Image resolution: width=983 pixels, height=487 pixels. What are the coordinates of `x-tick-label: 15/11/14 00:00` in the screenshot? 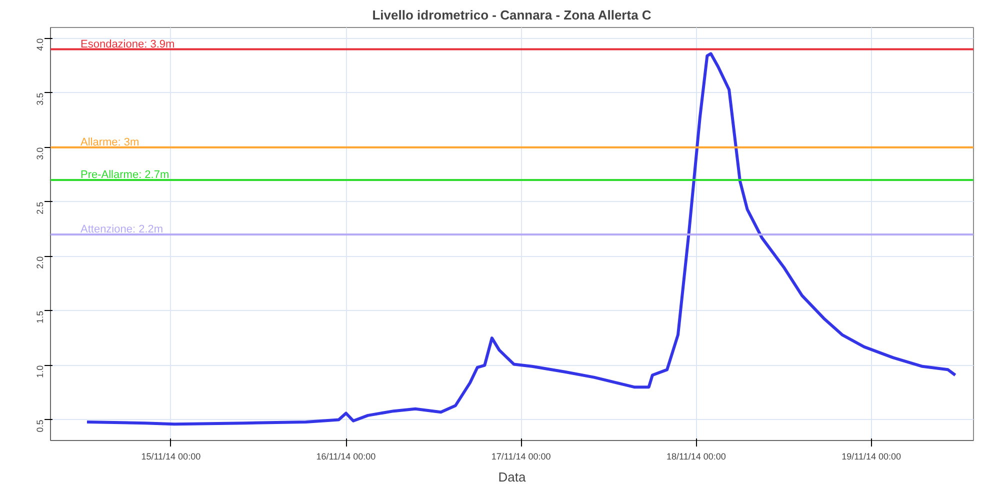 It's located at (171, 457).